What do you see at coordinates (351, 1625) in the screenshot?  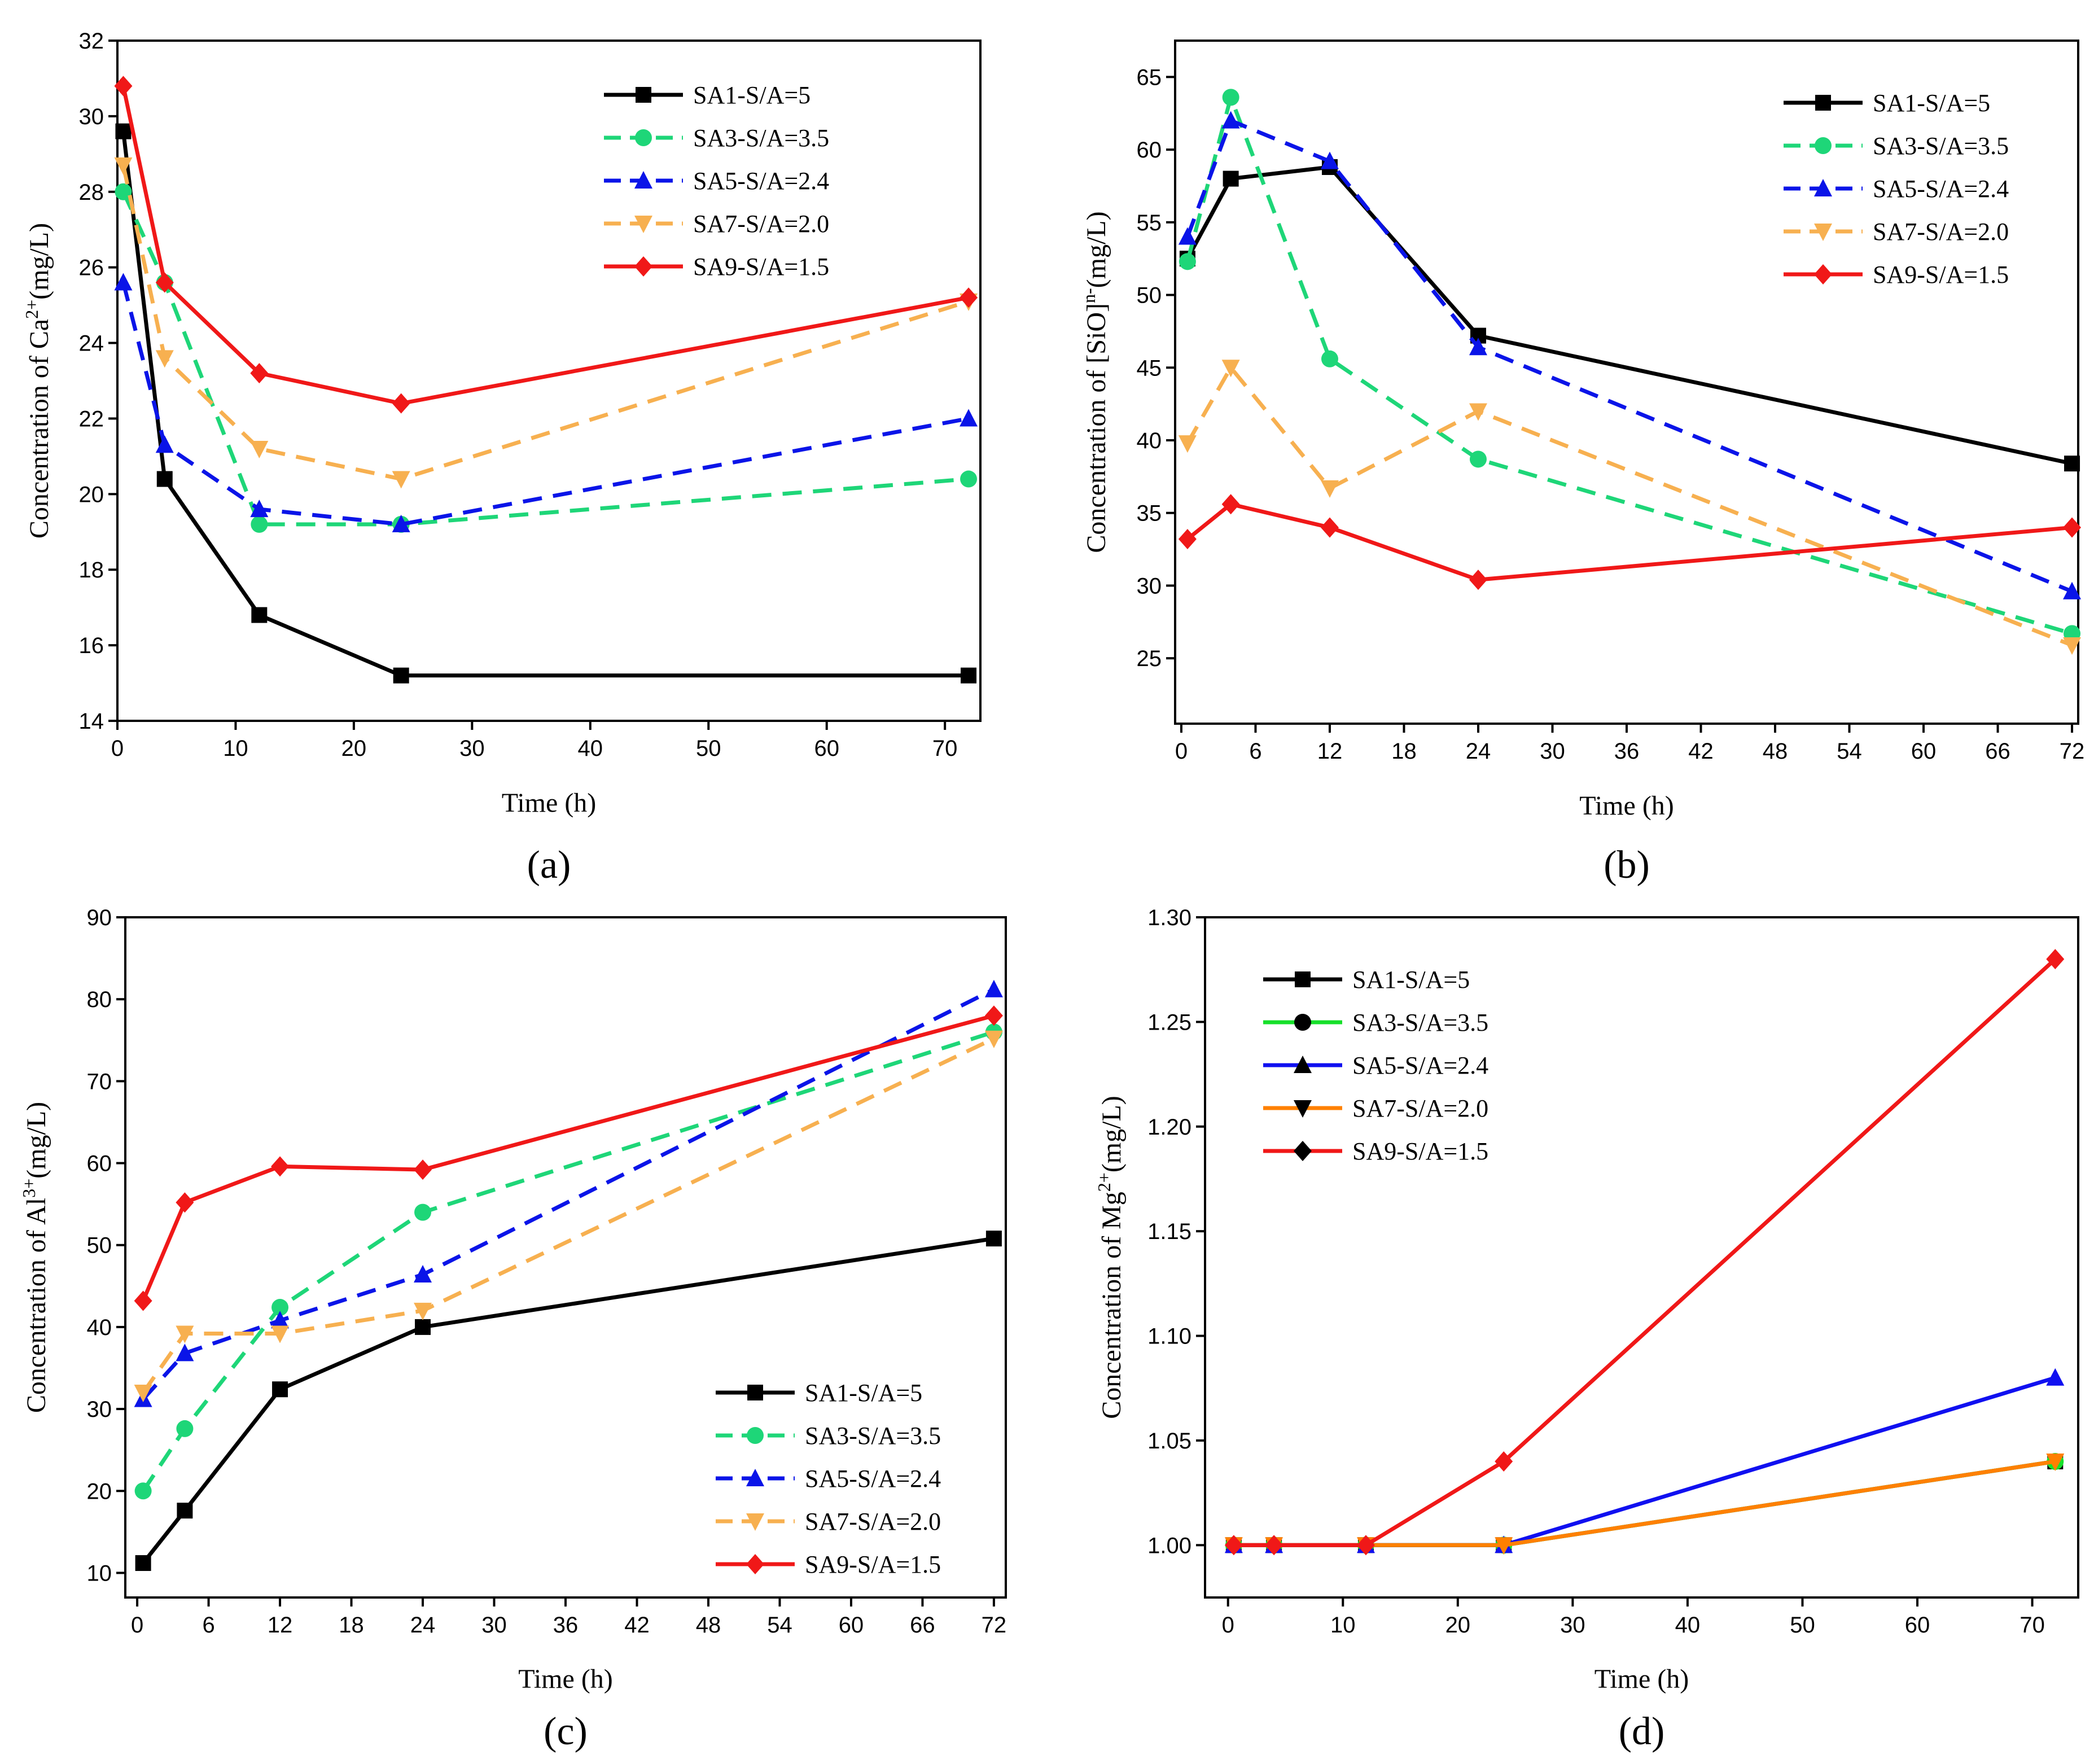 I see `x-tick-label: 18` at bounding box center [351, 1625].